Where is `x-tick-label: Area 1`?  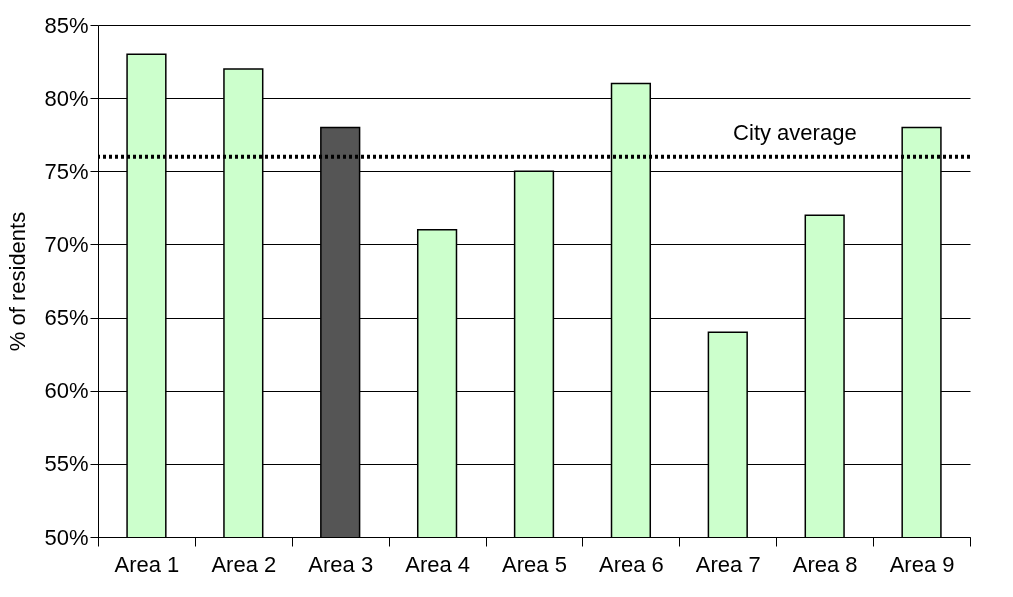
x-tick-label: Area 1 is located at coordinates (147, 564).